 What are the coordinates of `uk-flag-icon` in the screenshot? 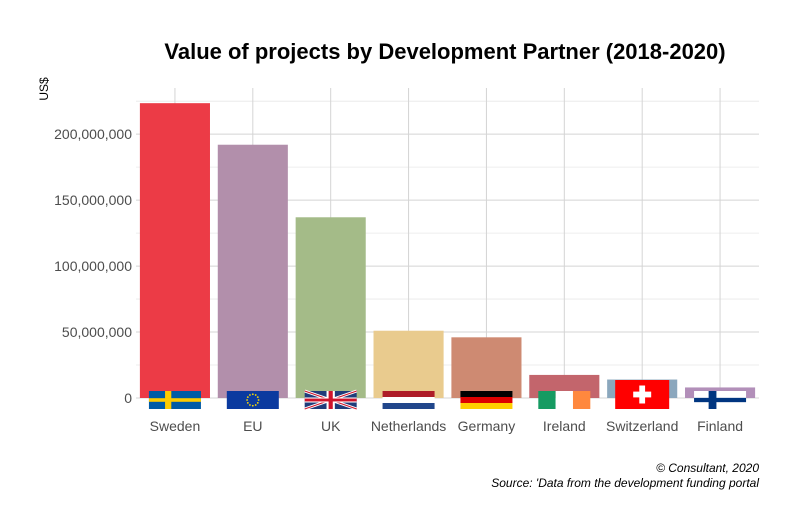 It's located at (331, 400).